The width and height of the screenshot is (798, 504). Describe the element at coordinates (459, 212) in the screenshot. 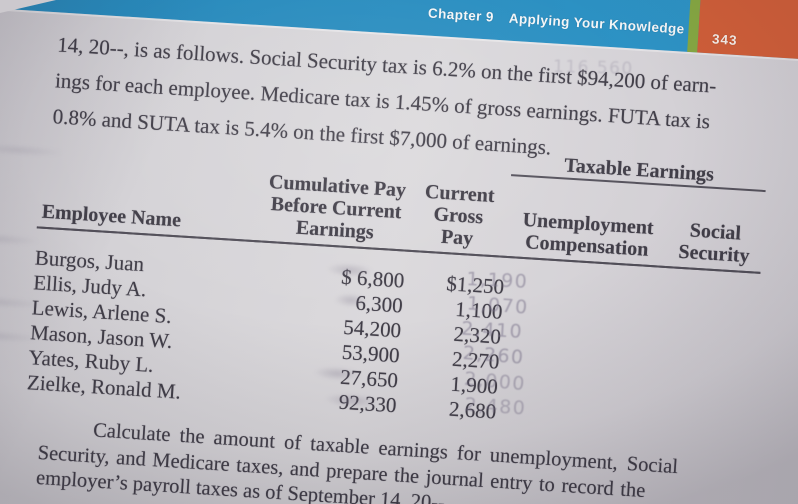

I see `column-header-current-gross-pay: Current Gross Pay` at that location.